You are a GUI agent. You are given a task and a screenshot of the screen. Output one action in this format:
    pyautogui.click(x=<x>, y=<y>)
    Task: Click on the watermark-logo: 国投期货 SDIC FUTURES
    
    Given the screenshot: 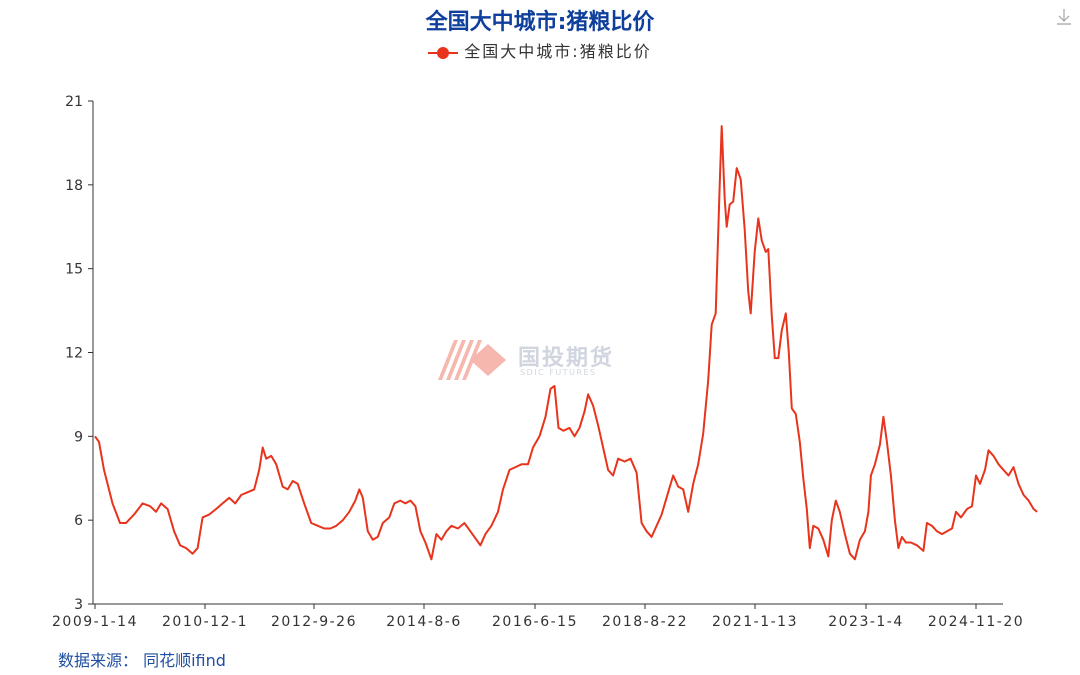 What is the action you would take?
    pyautogui.click(x=538, y=360)
    